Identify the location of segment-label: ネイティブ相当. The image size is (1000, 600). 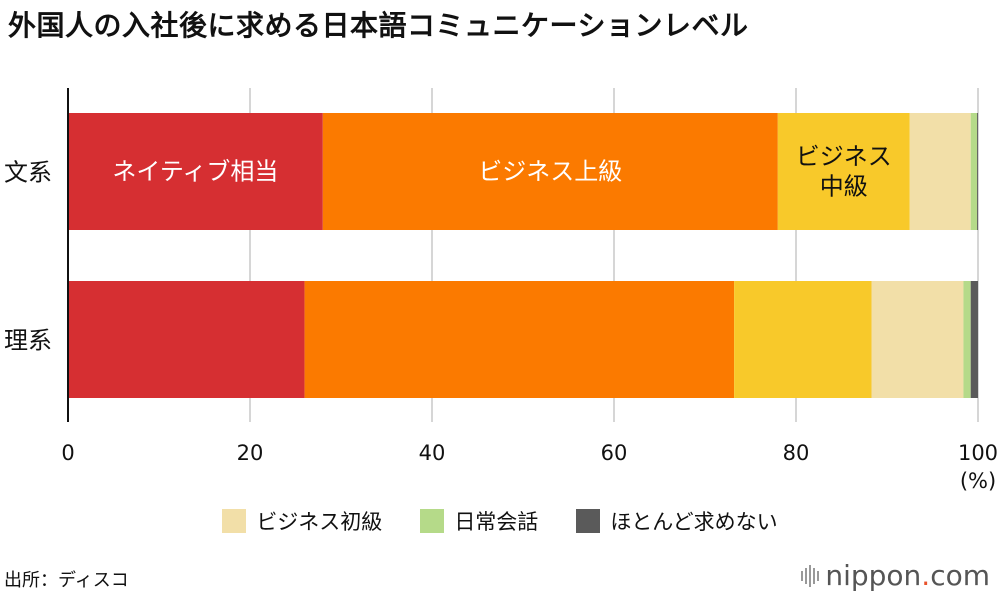
(195, 172).